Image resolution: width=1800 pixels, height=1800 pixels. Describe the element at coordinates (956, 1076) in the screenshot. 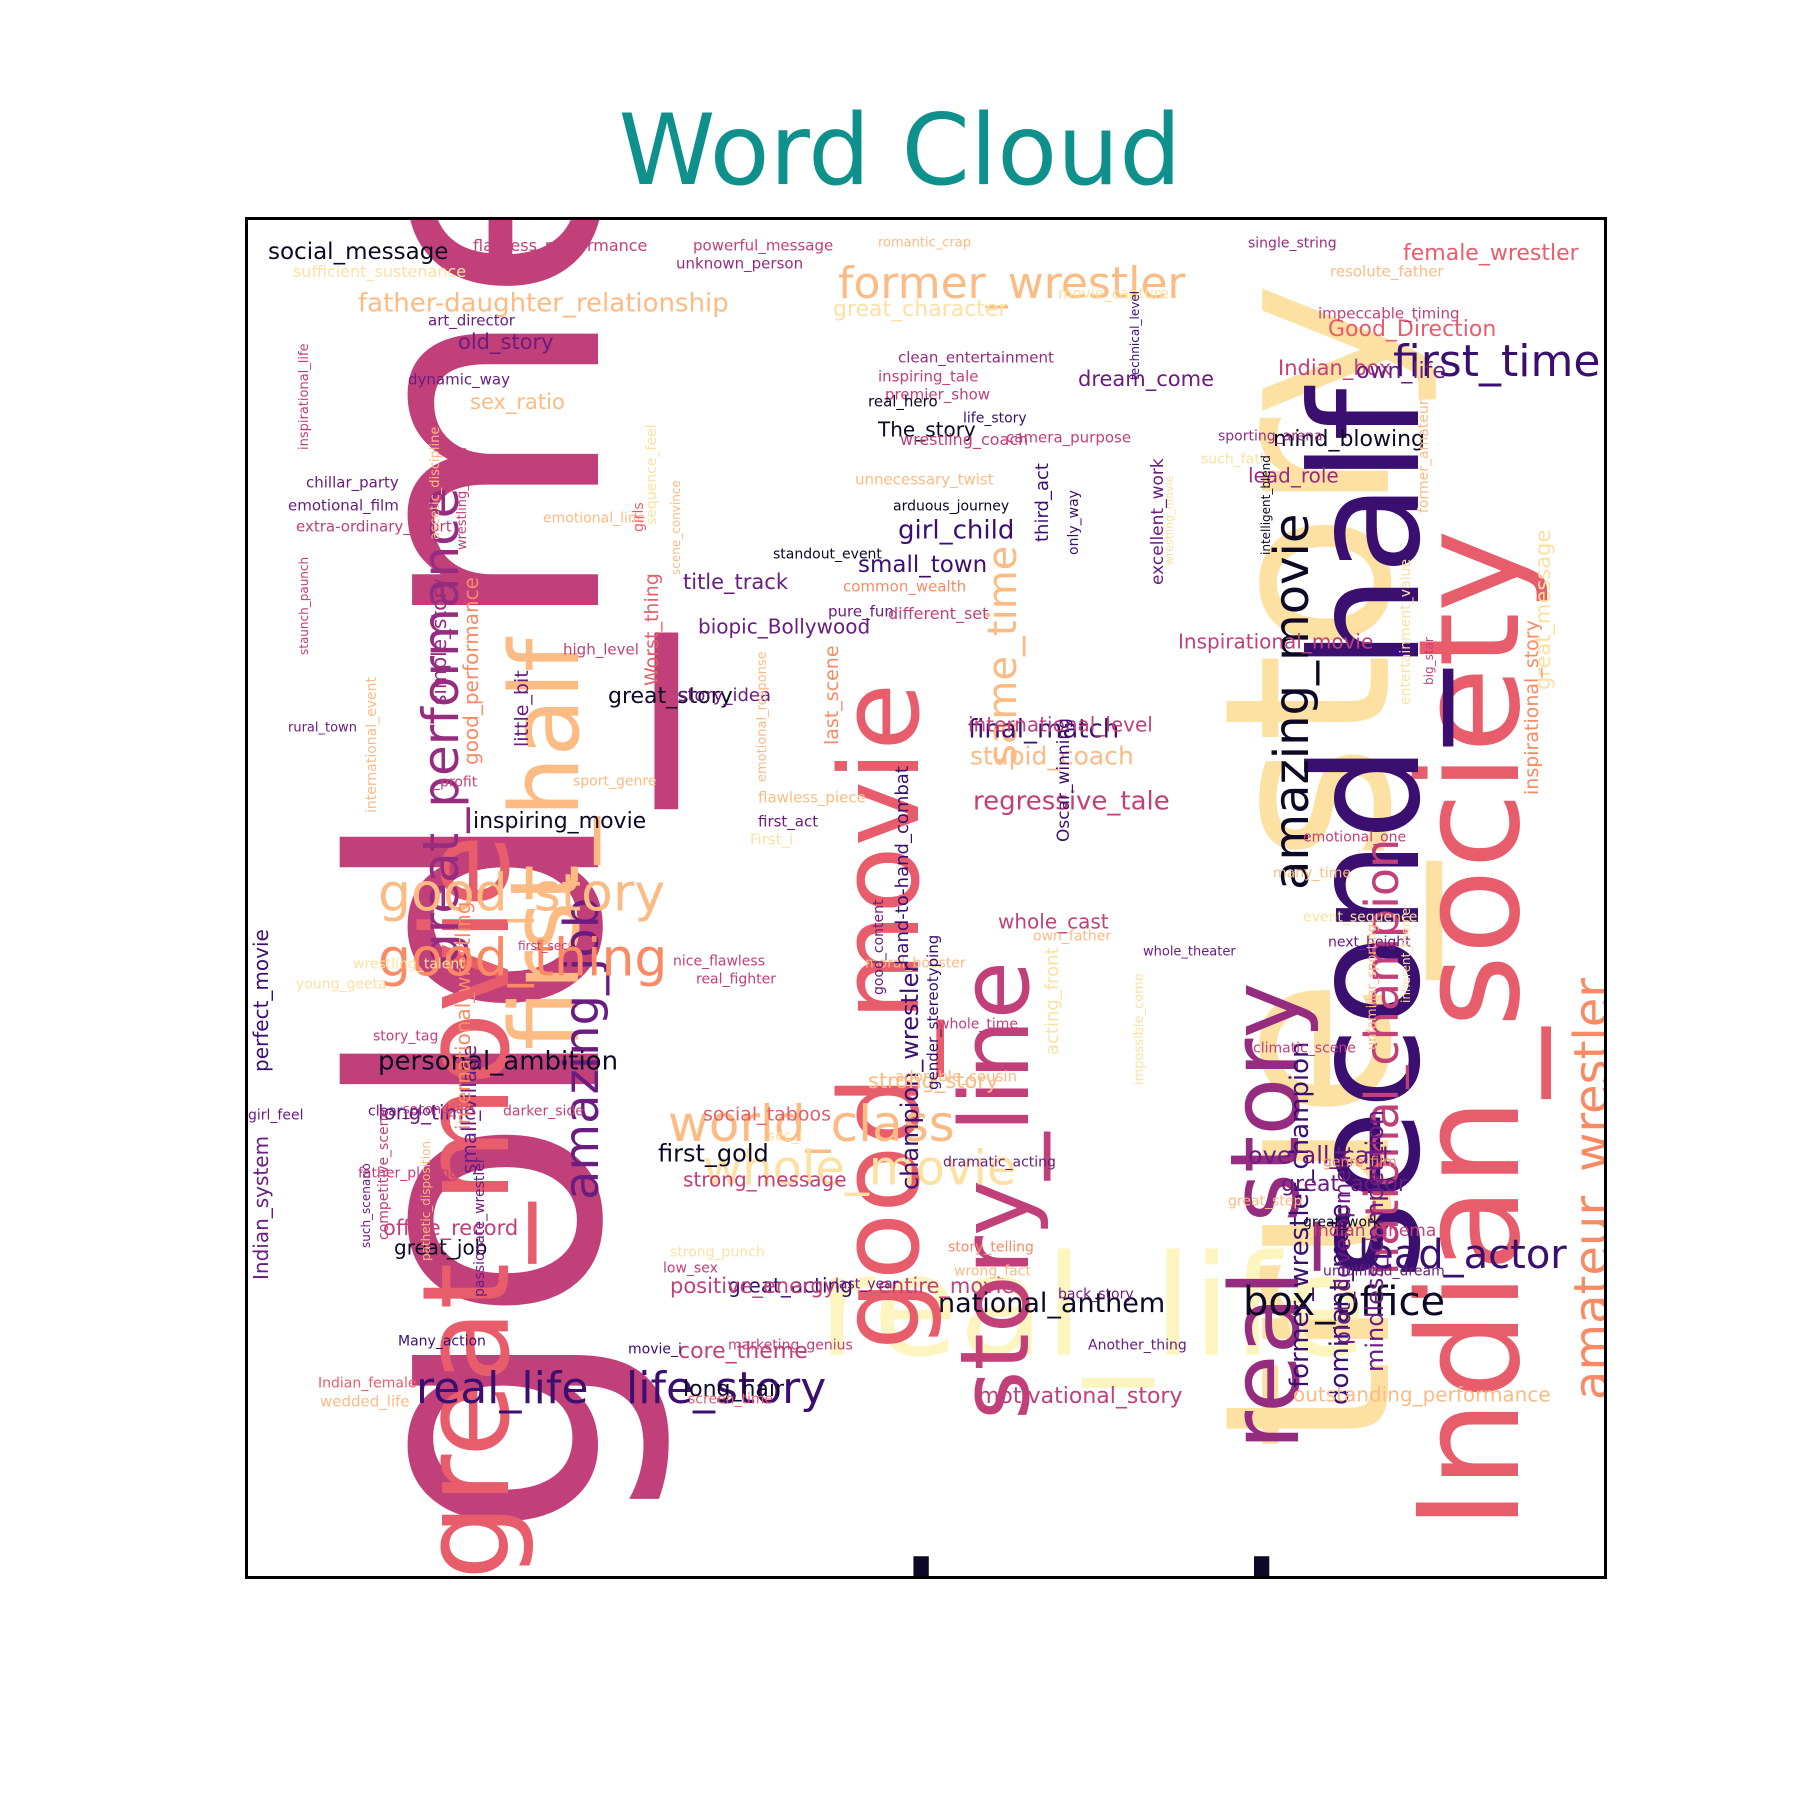

I see `word-adorable-cousin: adorable_cousin` at that location.